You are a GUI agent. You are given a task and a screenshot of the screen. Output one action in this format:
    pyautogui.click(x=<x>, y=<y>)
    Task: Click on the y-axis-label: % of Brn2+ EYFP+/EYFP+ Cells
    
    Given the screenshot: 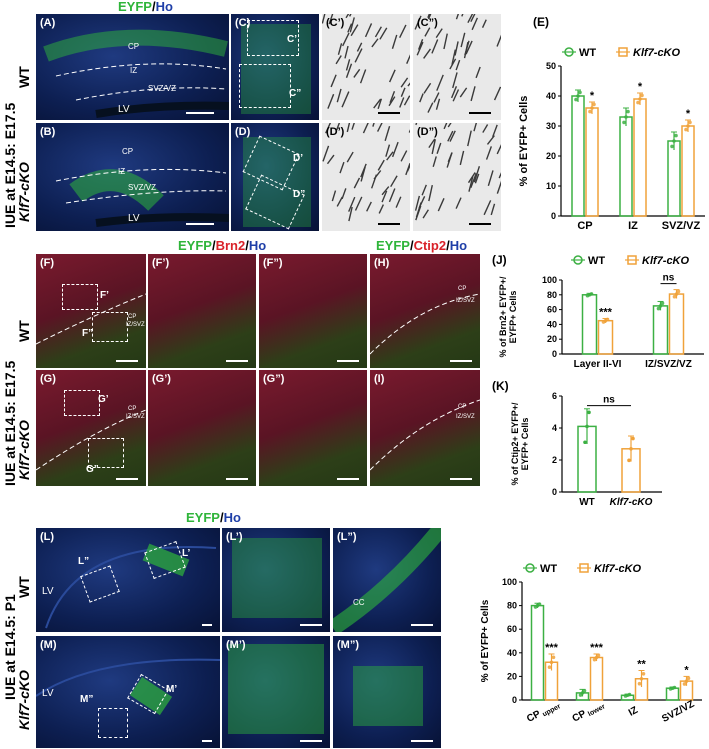 What is the action you would take?
    pyautogui.click(x=508, y=317)
    